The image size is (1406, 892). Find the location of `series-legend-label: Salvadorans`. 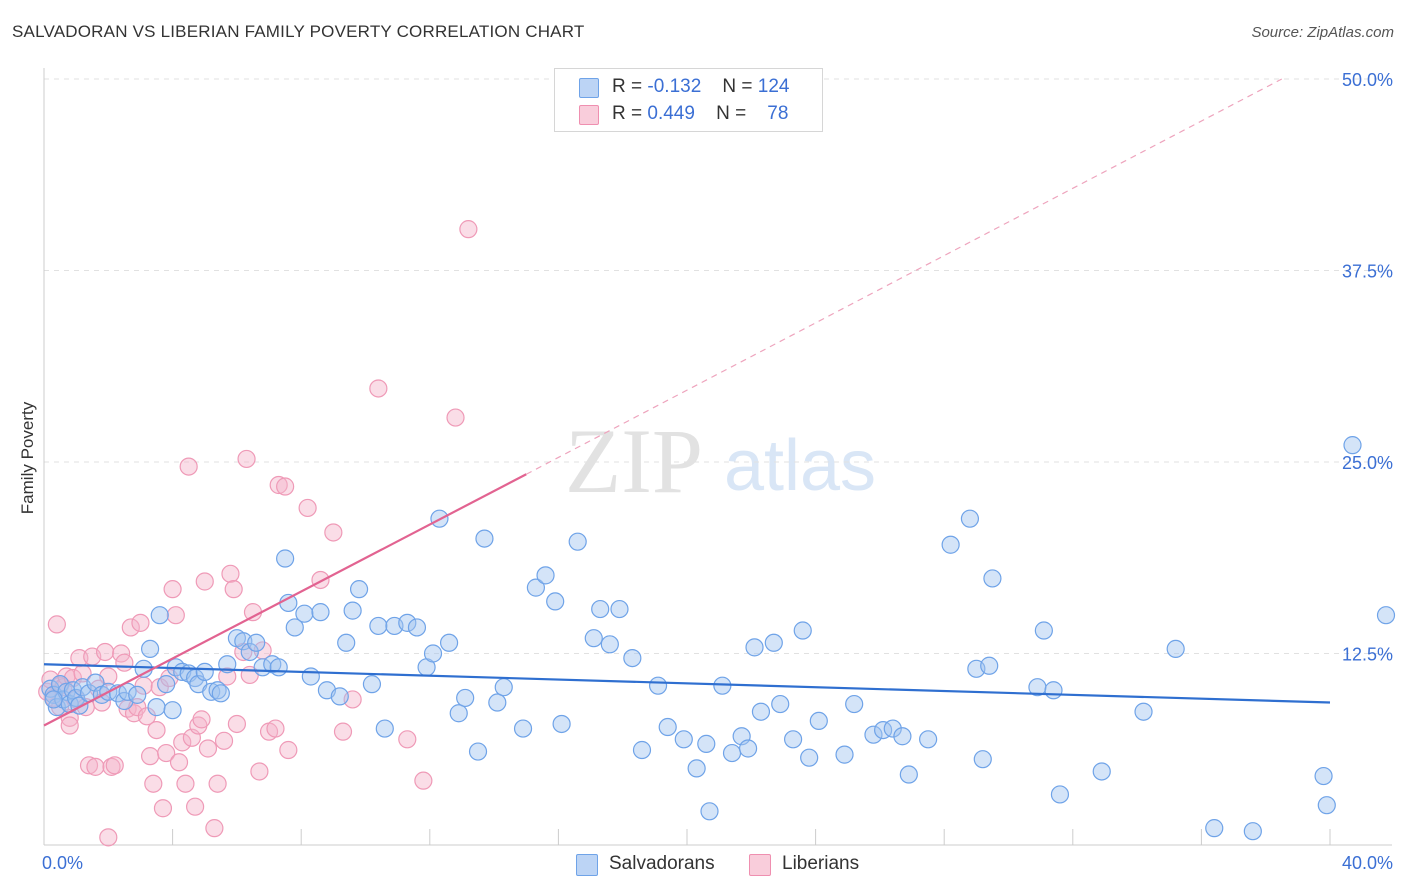

series-legend-label: Salvadorans is located at coordinates (662, 863).